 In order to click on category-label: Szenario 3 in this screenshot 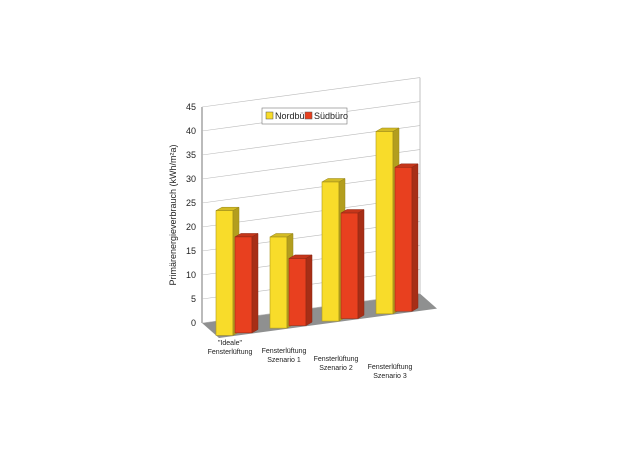, I will do `click(390, 376)`.